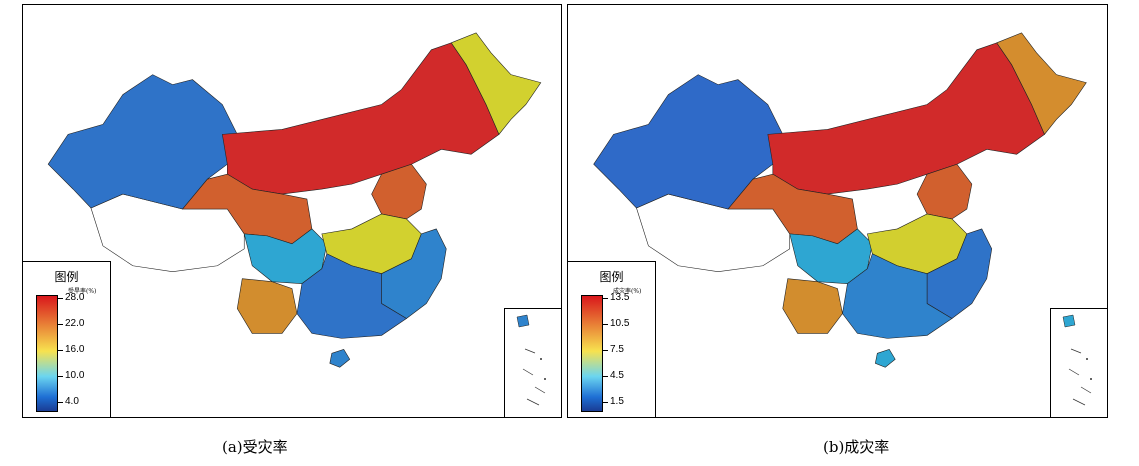 The height and width of the screenshot is (466, 1139). What do you see at coordinates (617, 375) in the screenshot?
I see `legend-tick-label: 4.5` at bounding box center [617, 375].